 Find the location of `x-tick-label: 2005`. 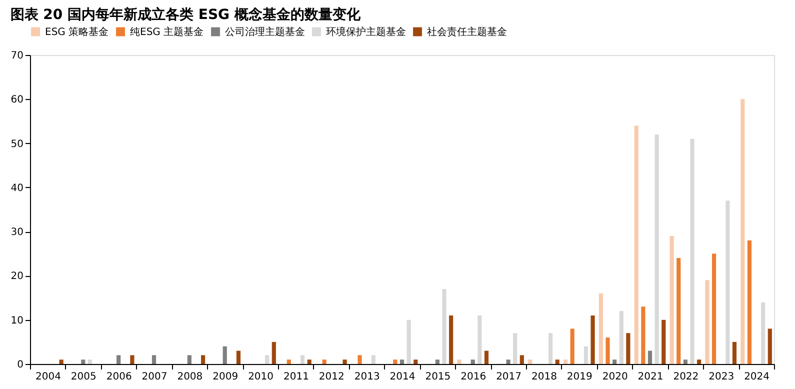

x-tick-label: 2005 is located at coordinates (83, 377).